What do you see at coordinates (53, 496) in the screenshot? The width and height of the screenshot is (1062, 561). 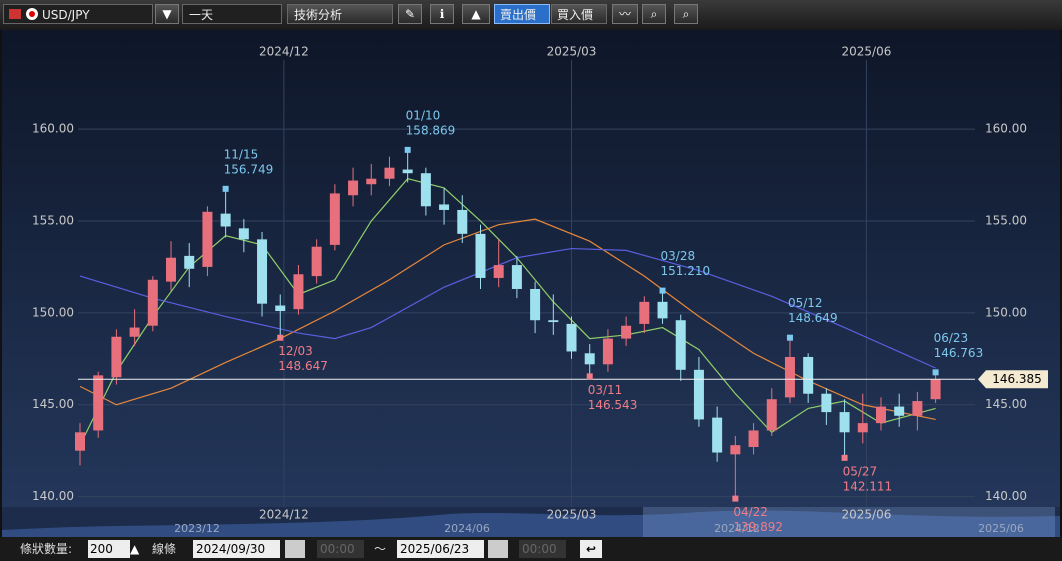 I see `y-tick-label: 140.00` at bounding box center [53, 496].